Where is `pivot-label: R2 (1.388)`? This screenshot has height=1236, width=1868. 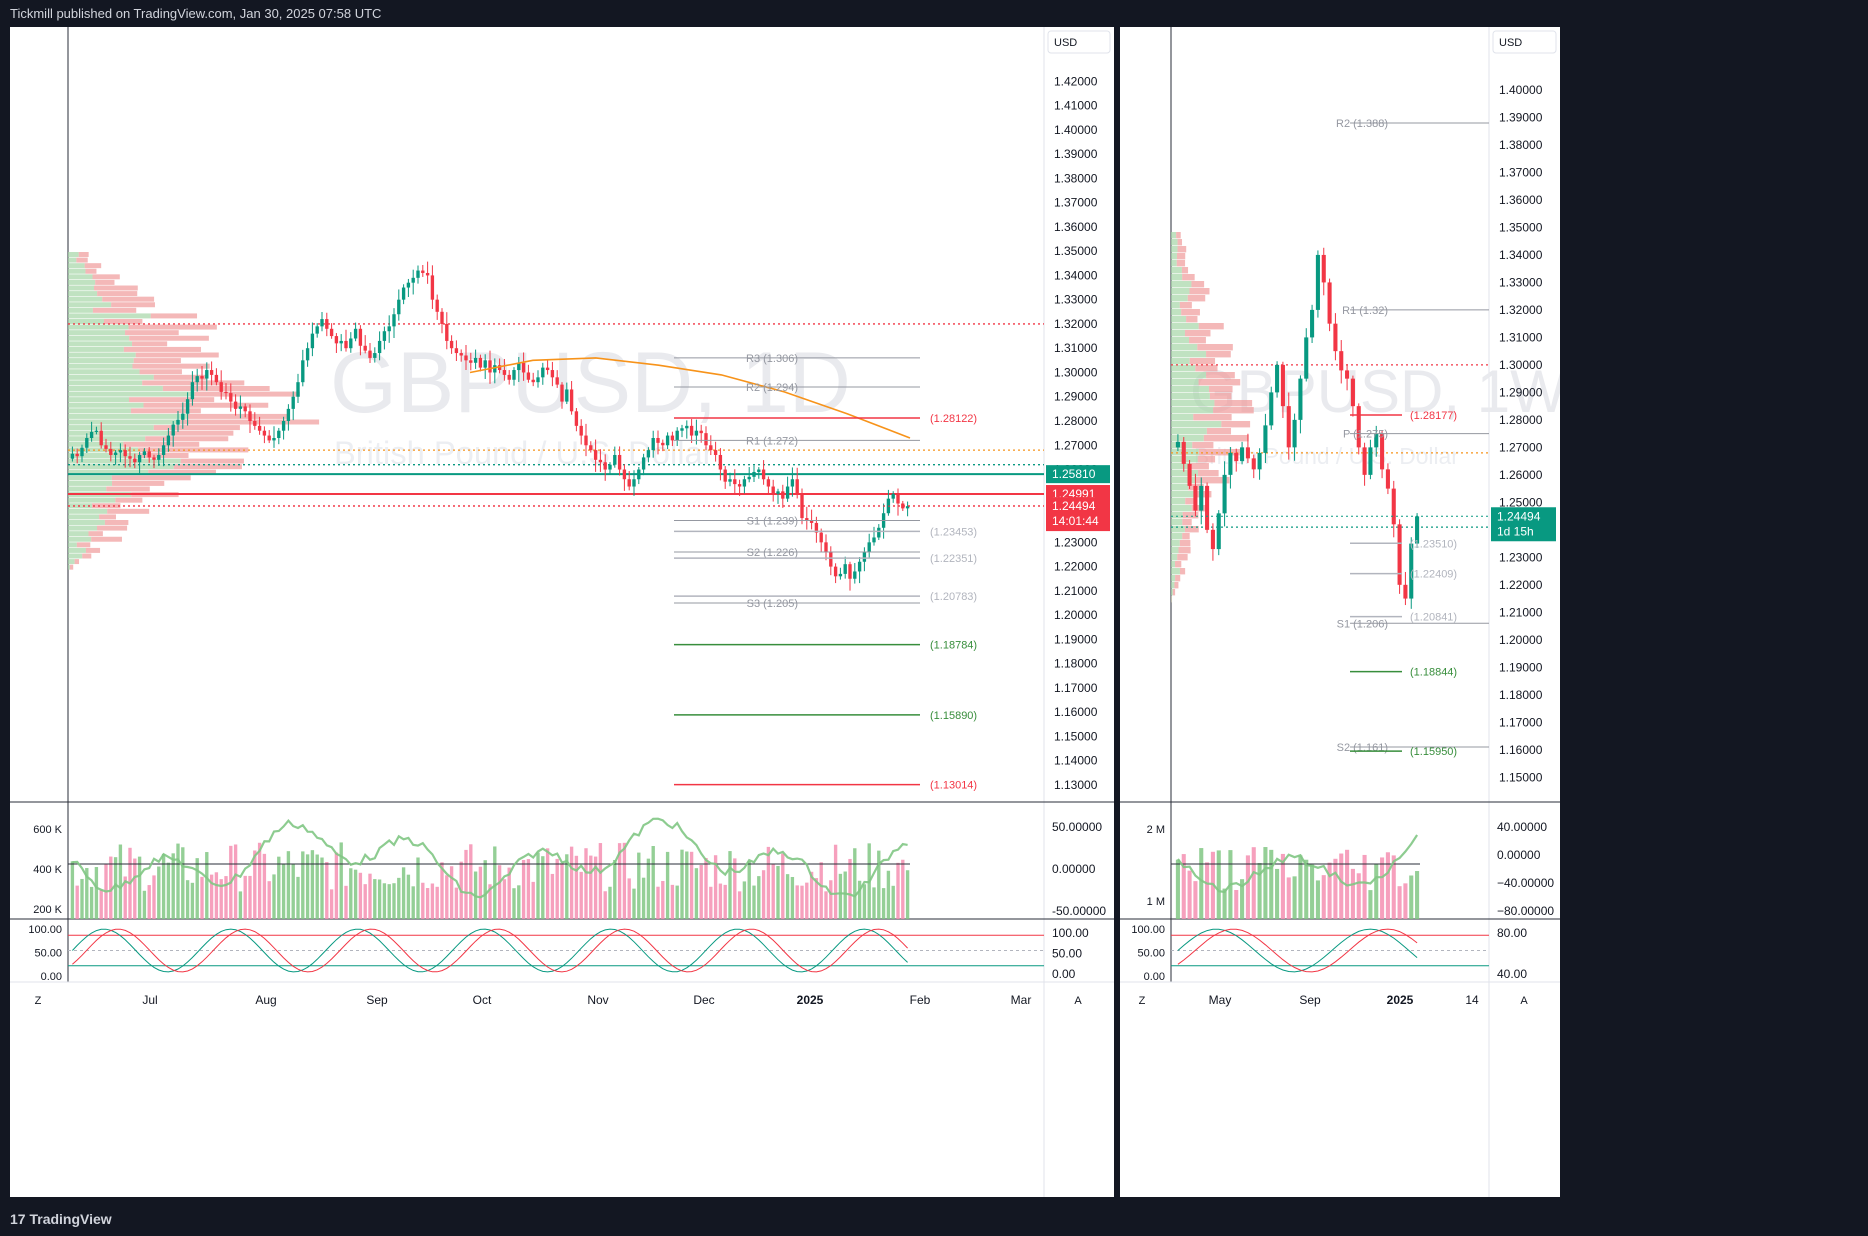 pivot-label: R2 (1.388) is located at coordinates (1362, 124).